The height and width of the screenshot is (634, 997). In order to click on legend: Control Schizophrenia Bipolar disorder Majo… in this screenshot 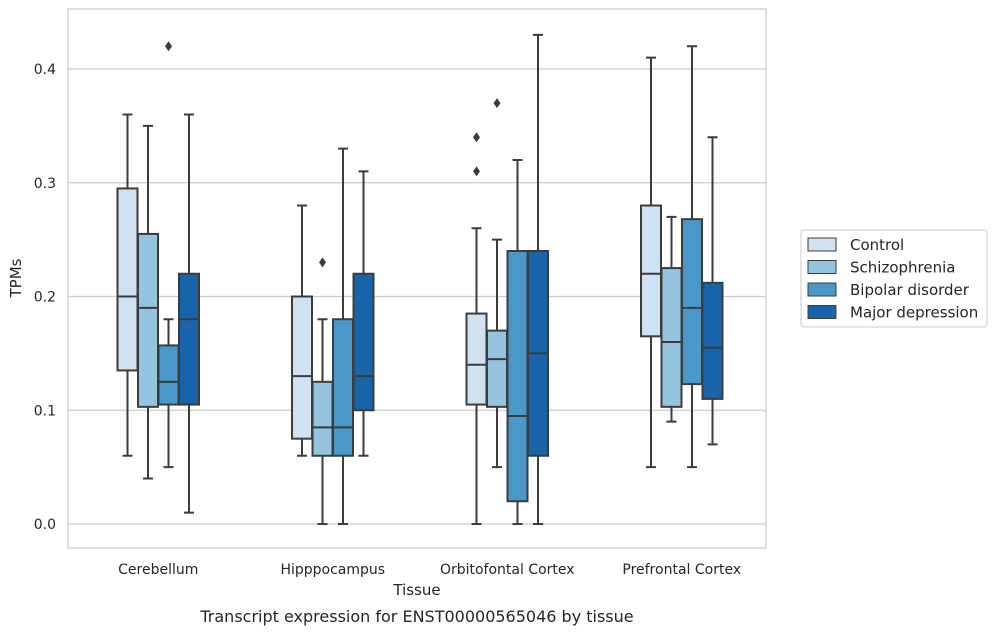, I will do `click(894, 278)`.